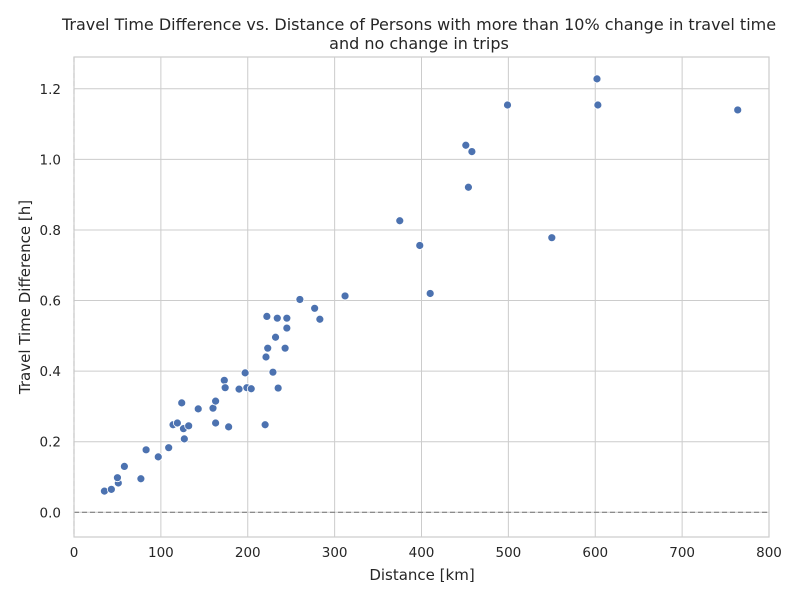  I want to click on y-axis-label: Travel Time Difference [h], so click(25, 297).